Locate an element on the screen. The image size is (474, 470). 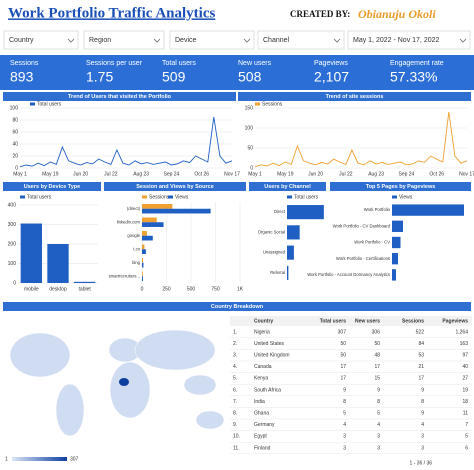
table-cell: Canada is located at coordinates (263, 367).